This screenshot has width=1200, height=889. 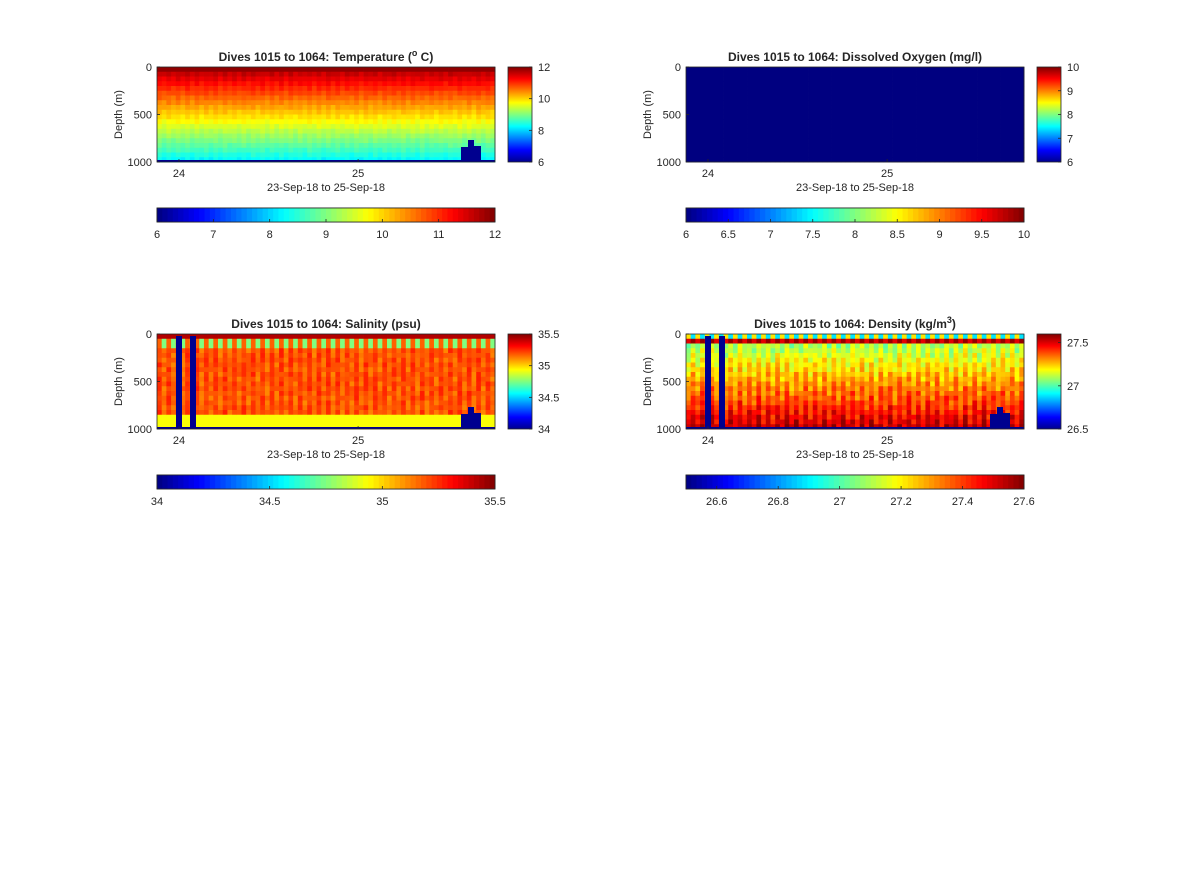 What do you see at coordinates (471, 418) in the screenshot?
I see `seafloor-mask` at bounding box center [471, 418].